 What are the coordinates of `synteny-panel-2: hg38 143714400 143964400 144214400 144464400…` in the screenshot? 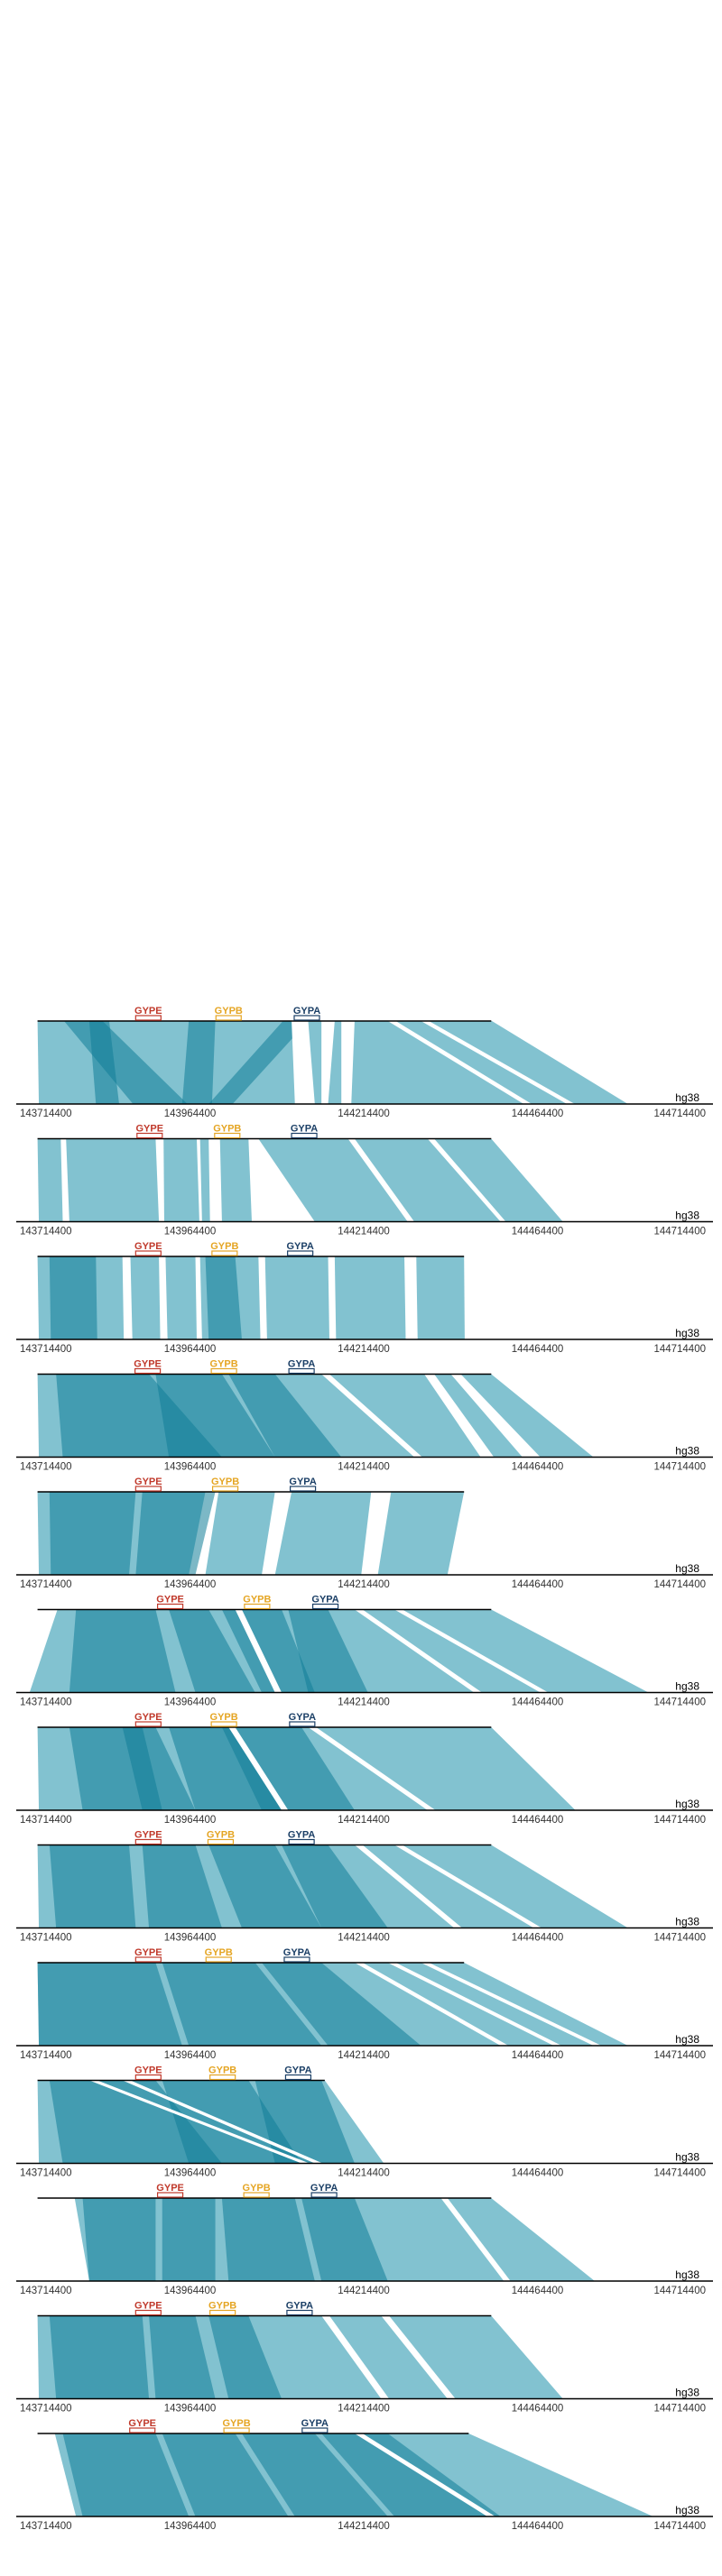 It's located at (364, 1181).